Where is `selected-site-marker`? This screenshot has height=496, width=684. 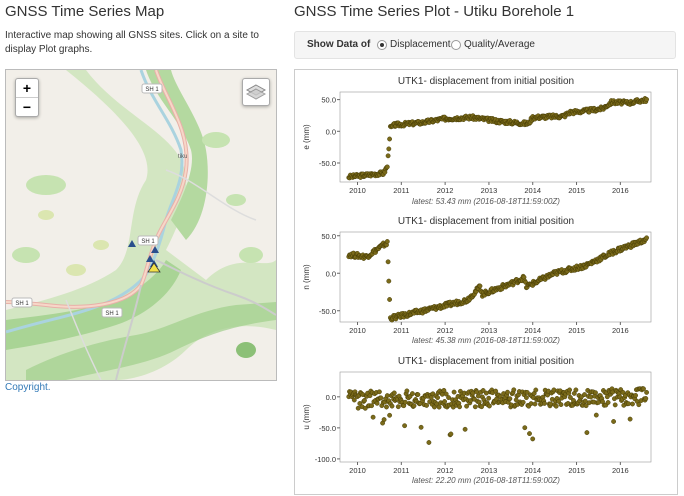 selected-site-marker is located at coordinates (154, 267).